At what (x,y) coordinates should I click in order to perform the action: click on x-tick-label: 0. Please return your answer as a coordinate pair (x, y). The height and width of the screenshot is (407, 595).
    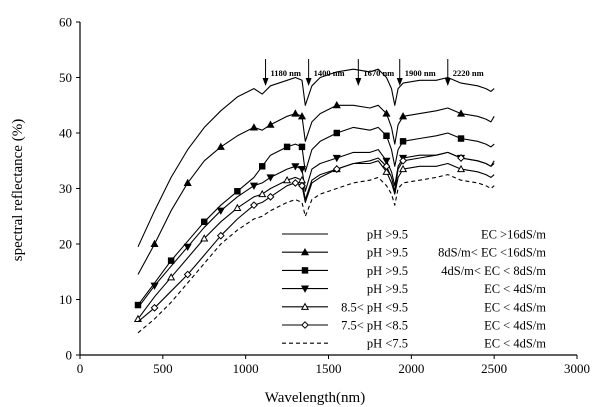
    Looking at the image, I should click on (80, 368).